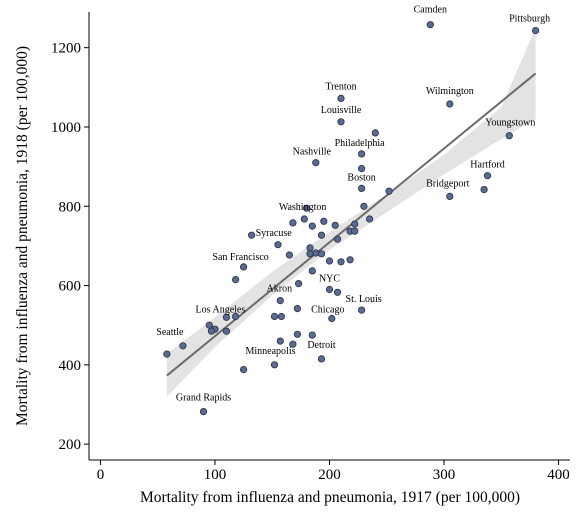 Image resolution: width=576 pixels, height=512 pixels. I want to click on y-tick-label: 1200, so click(66, 49).